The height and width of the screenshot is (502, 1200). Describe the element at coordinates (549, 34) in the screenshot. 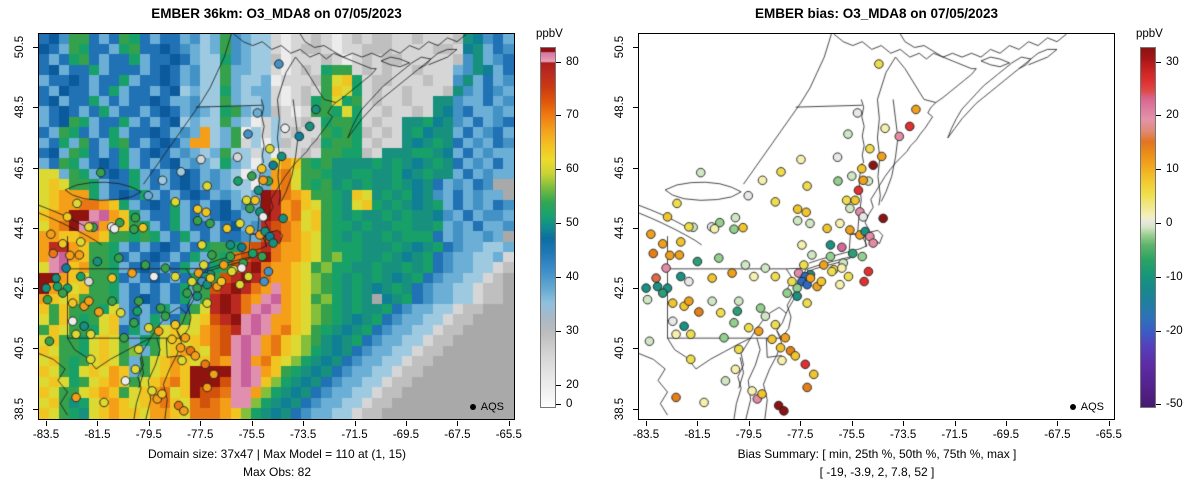

I see `model-colorbar-title: ppbV` at that location.